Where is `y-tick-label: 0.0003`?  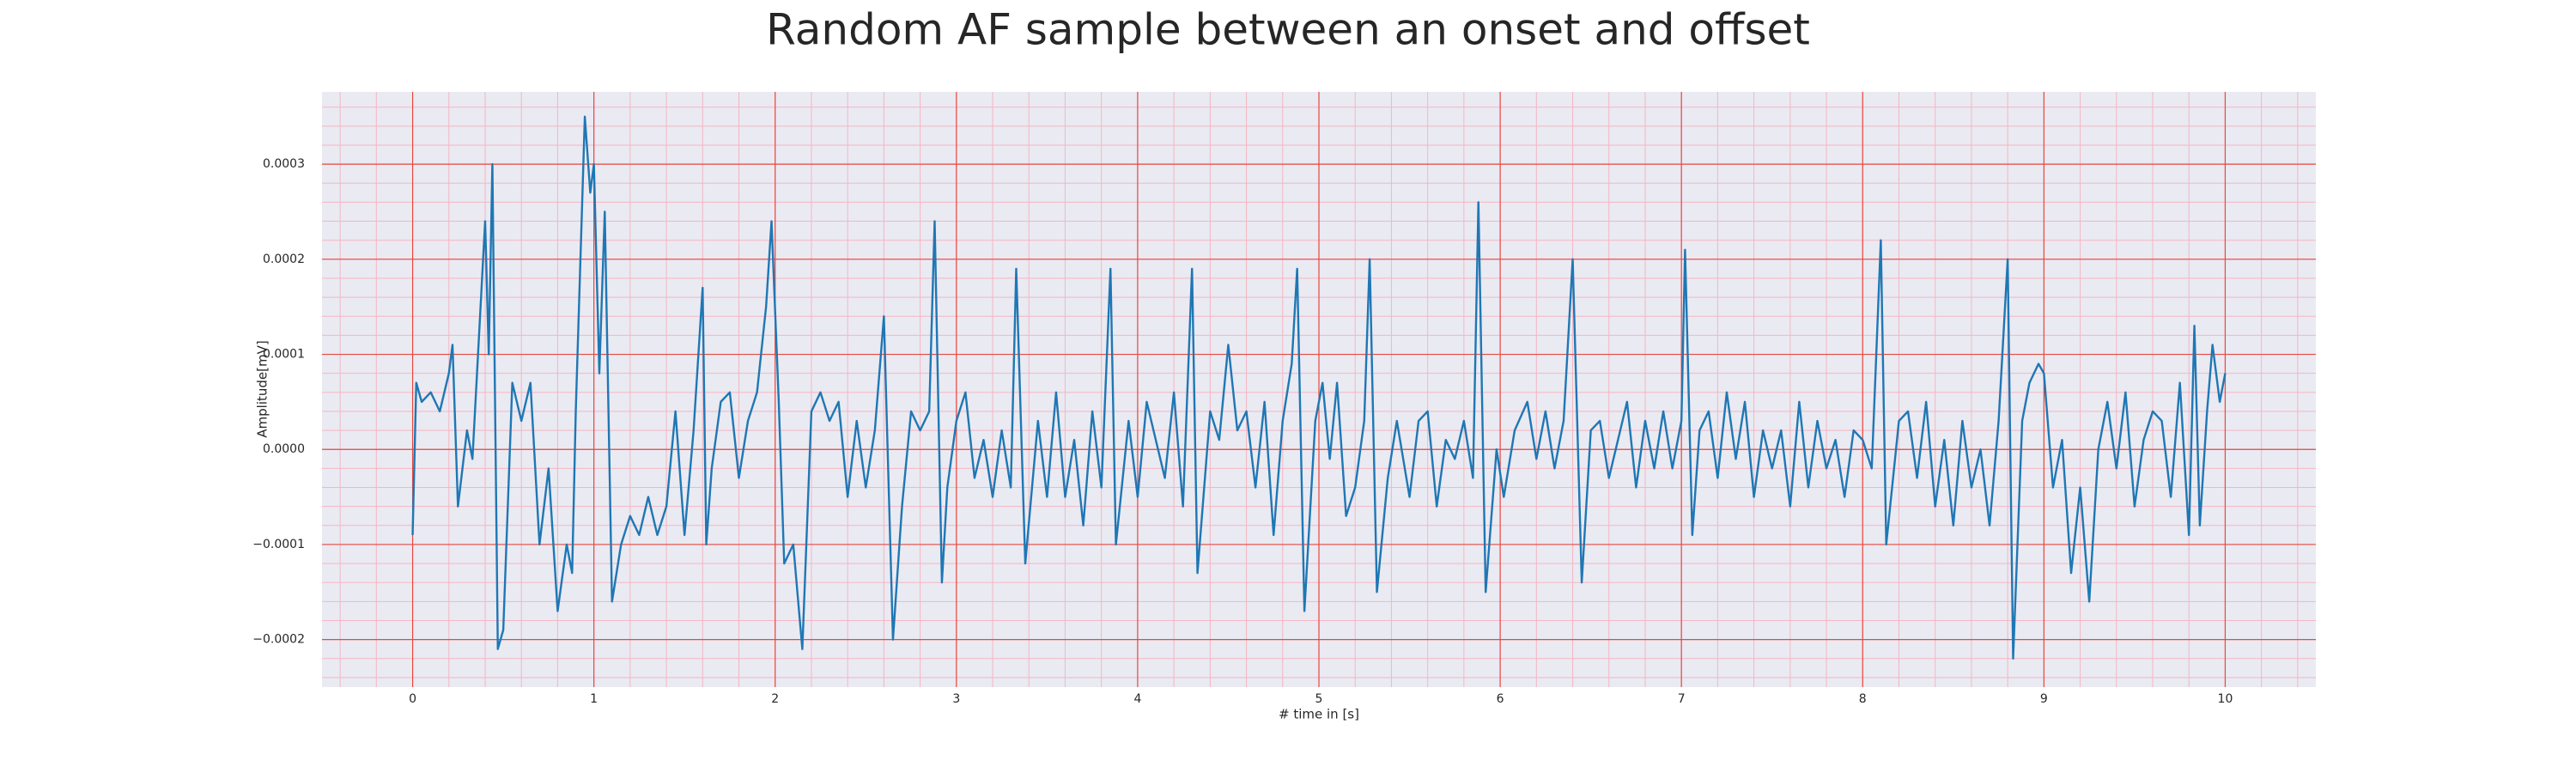
y-tick-label: 0.0003 is located at coordinates (284, 164).